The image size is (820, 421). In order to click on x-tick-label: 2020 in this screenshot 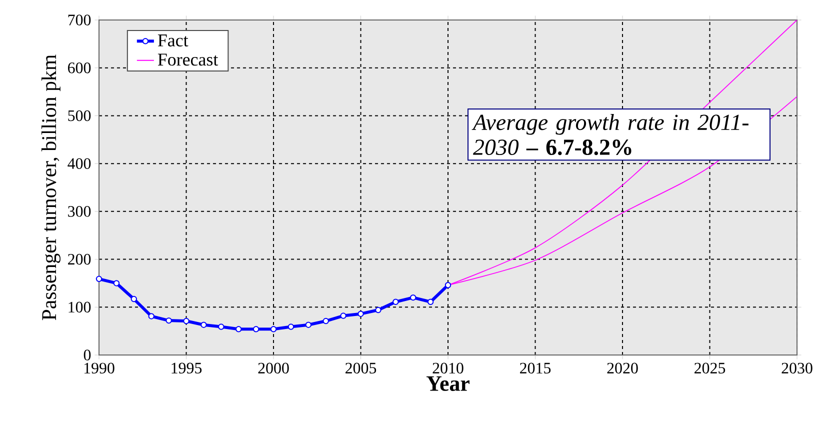, I will do `click(622, 368)`.